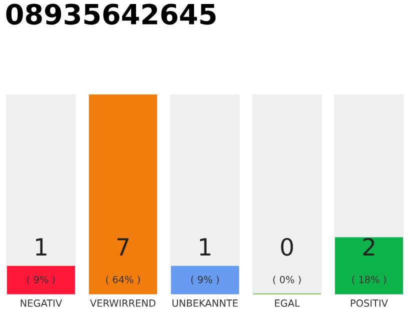  Describe the element at coordinates (123, 261) in the screenshot. I see `data-label: 7 ( 64% )` at that location.